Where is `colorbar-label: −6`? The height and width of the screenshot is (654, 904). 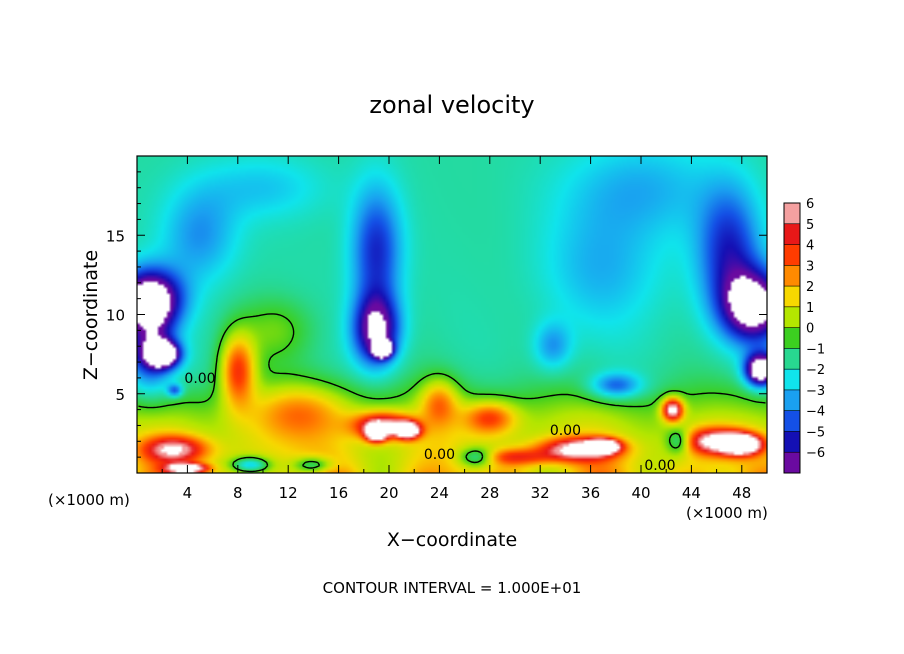 colorbar-label: −6 is located at coordinates (815, 453).